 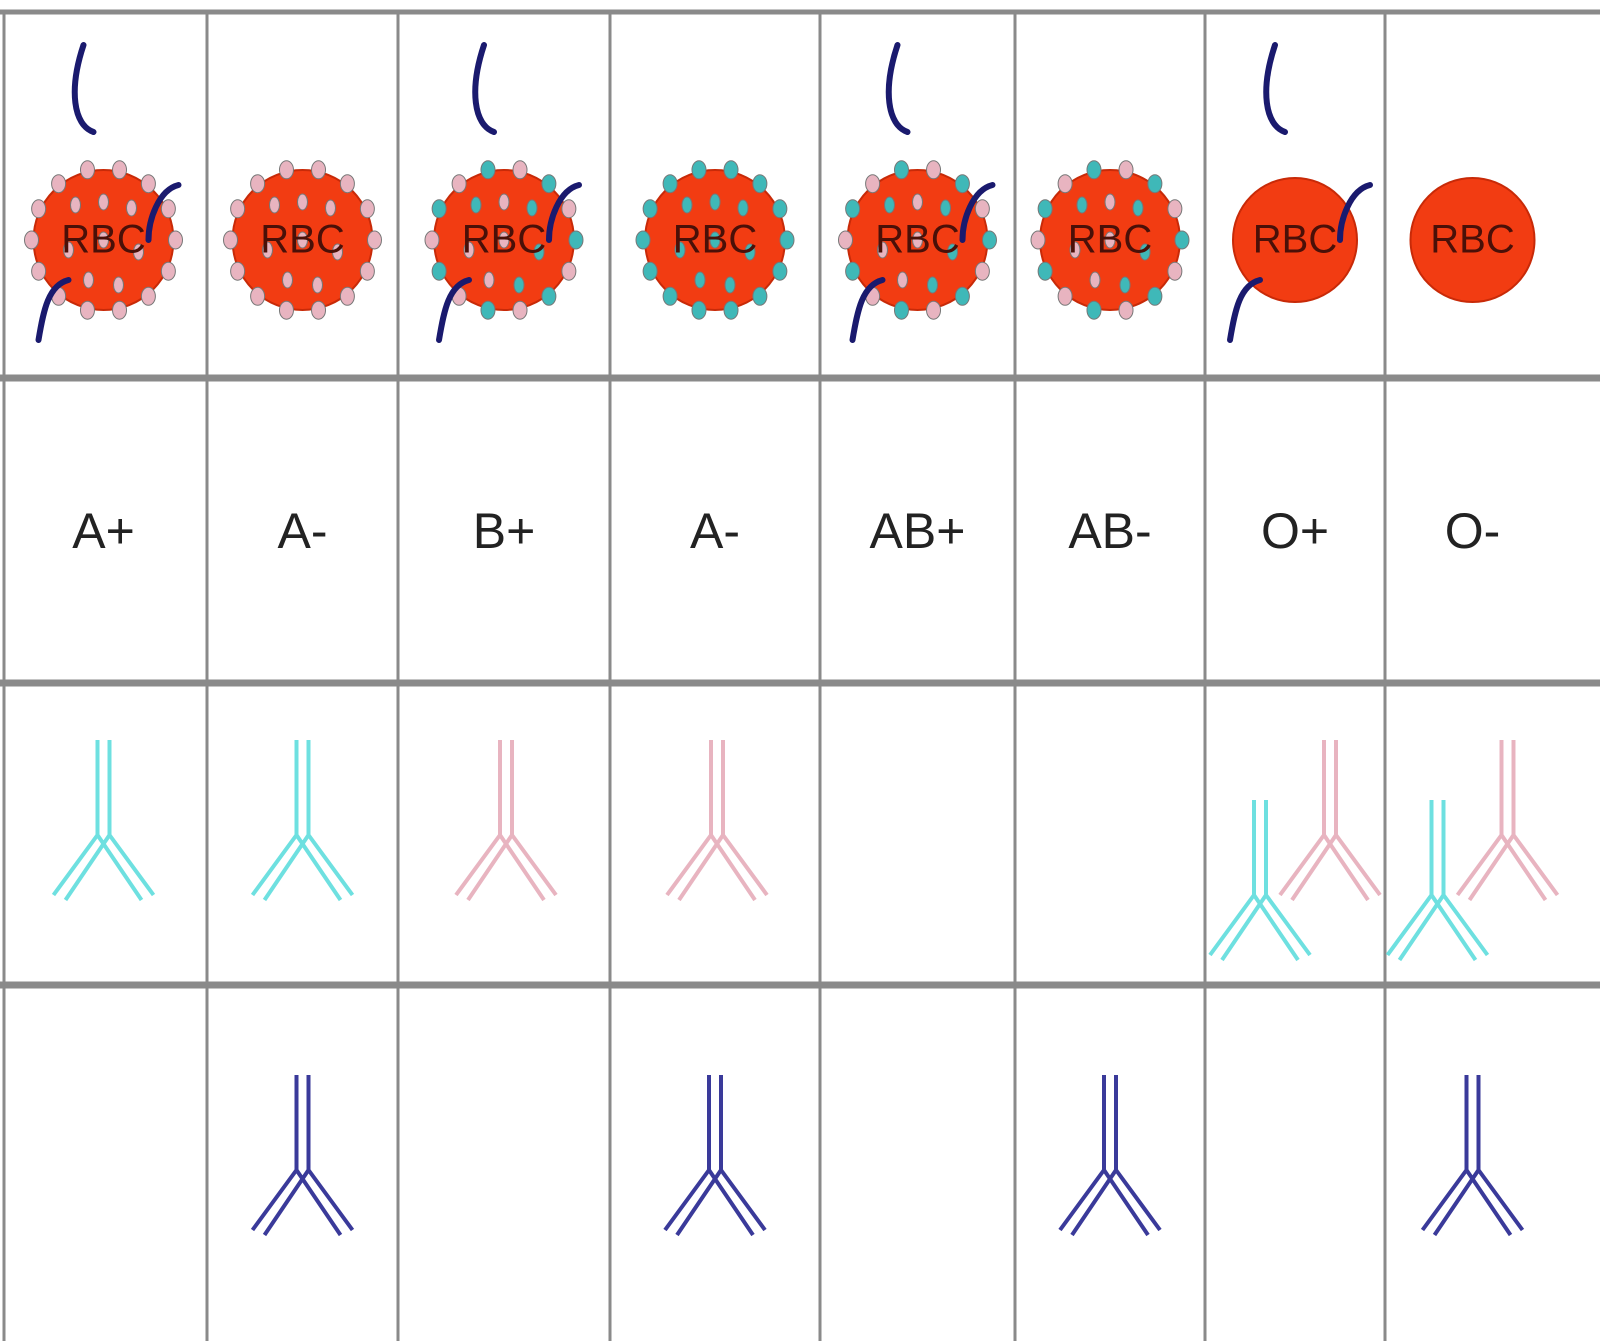 I want to click on column: RBC AB+, so click(x=917, y=300).